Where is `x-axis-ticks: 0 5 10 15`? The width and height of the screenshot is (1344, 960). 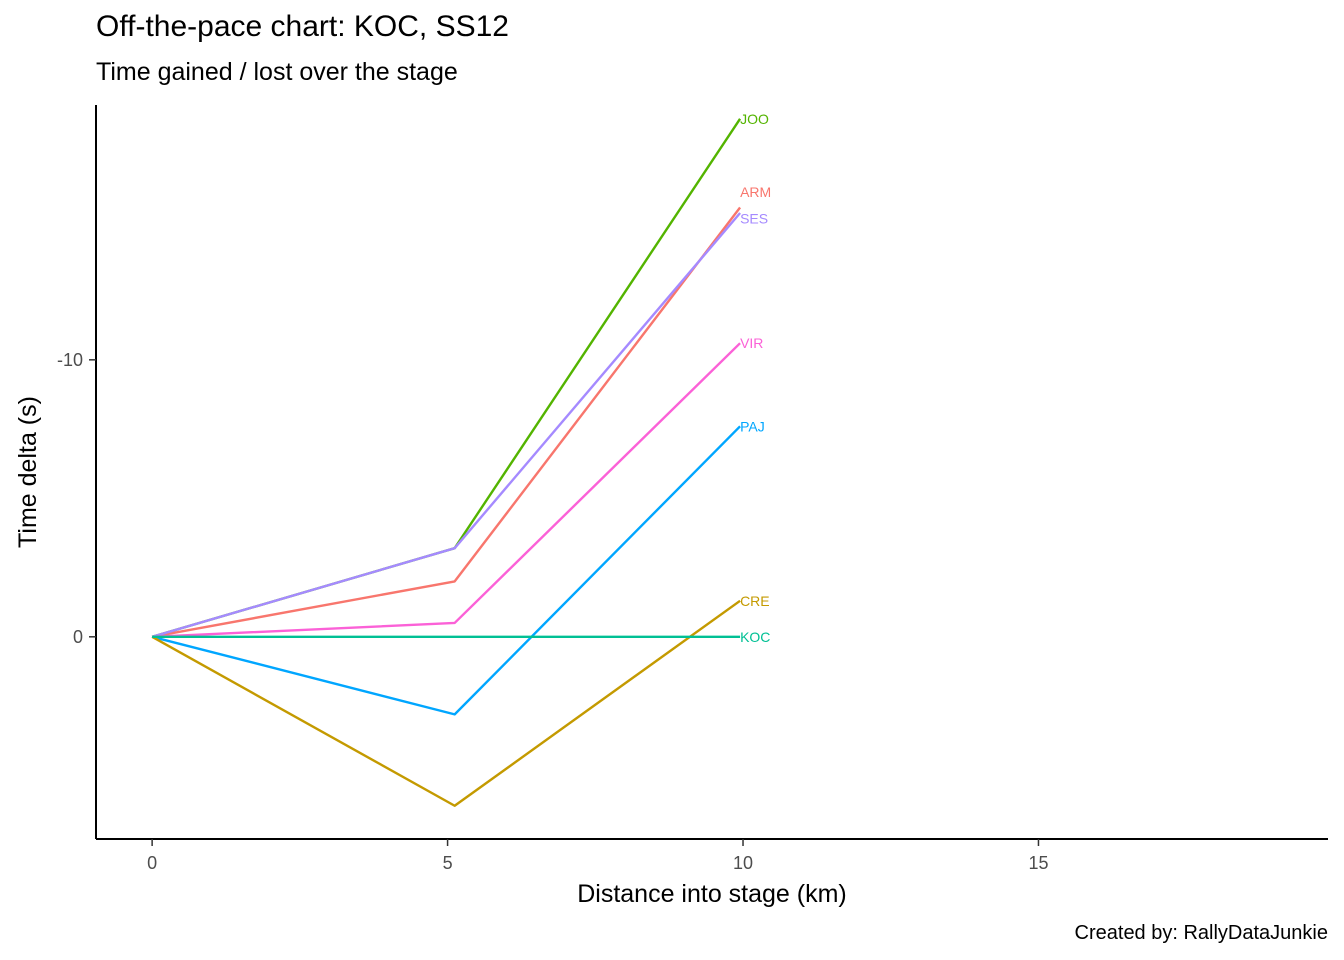 x-axis-ticks: 0 5 10 15 is located at coordinates (597, 856).